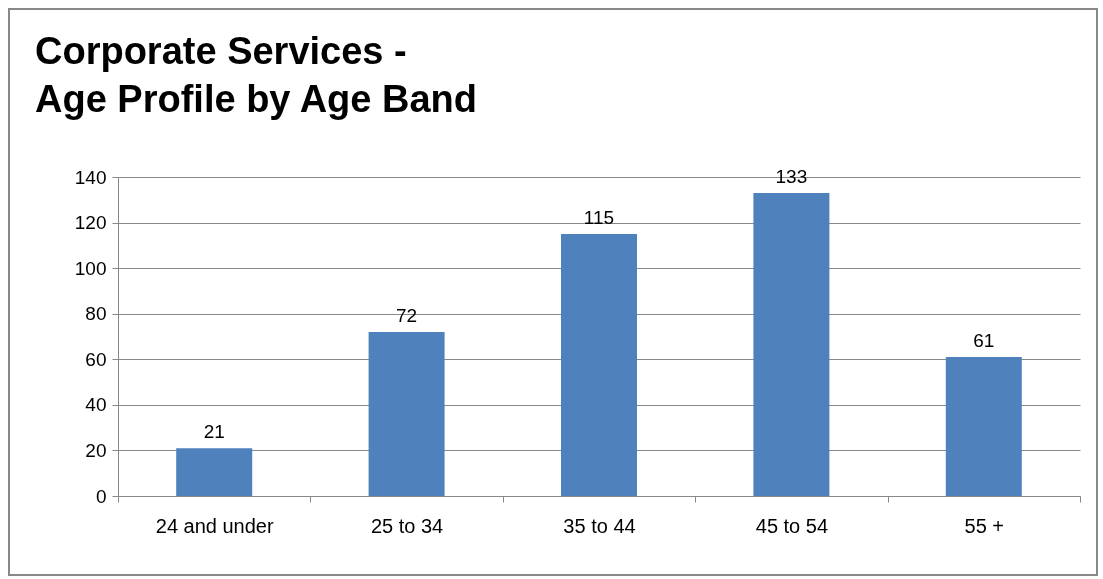 Image resolution: width=1103 pixels, height=579 pixels. I want to click on data-label: 115, so click(599, 217).